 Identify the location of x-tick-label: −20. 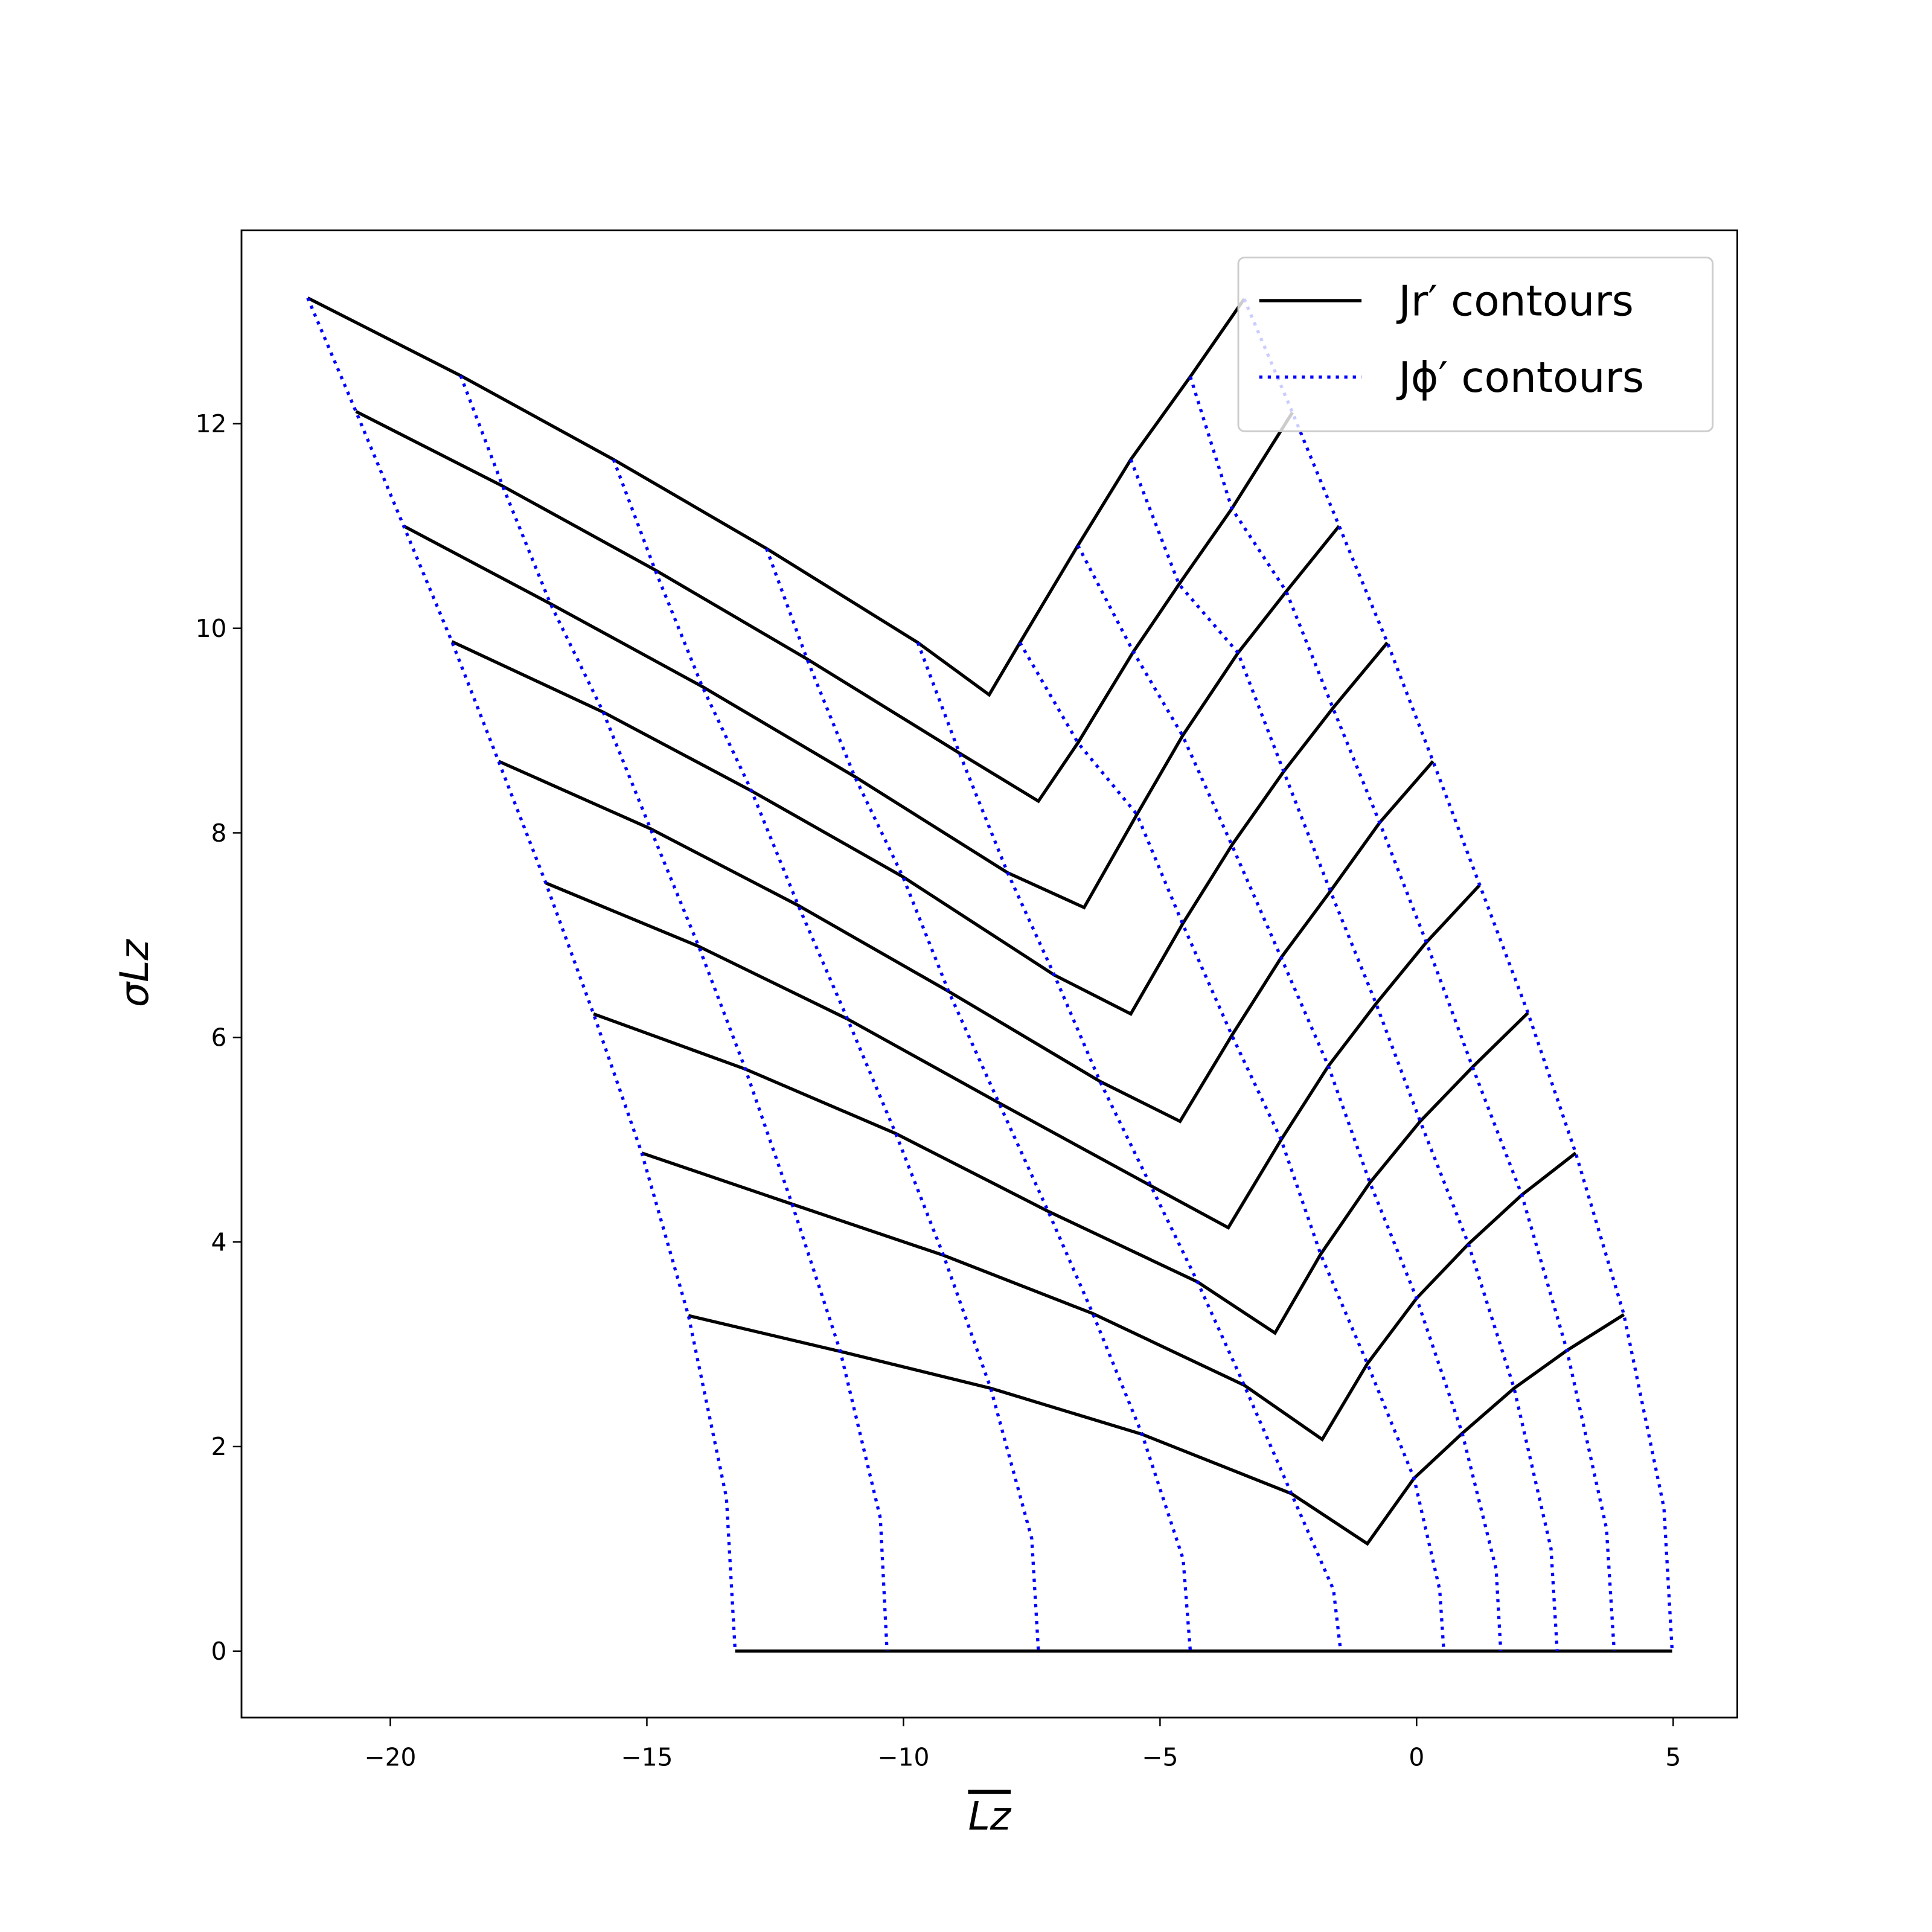
(390, 1756).